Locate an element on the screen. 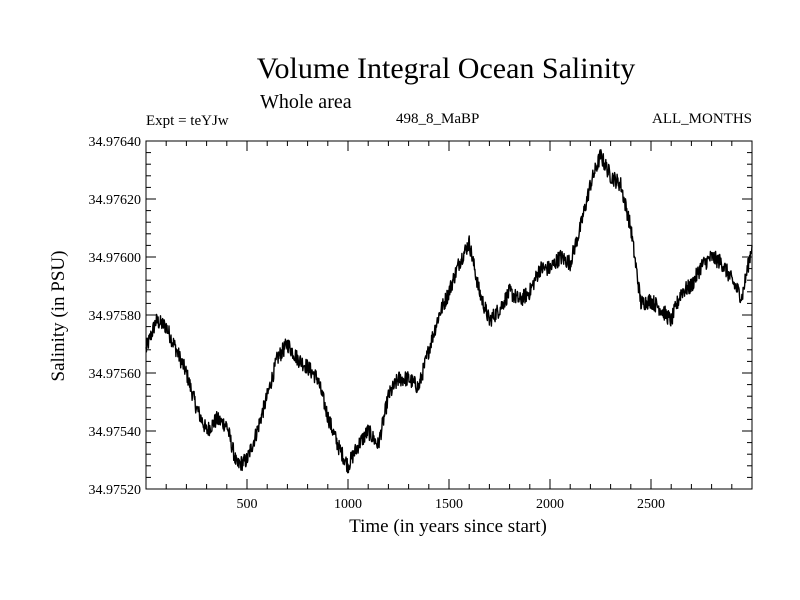 The width and height of the screenshot is (800, 600). y-axis-label: Salinity (in PSU) is located at coordinates (58, 316).